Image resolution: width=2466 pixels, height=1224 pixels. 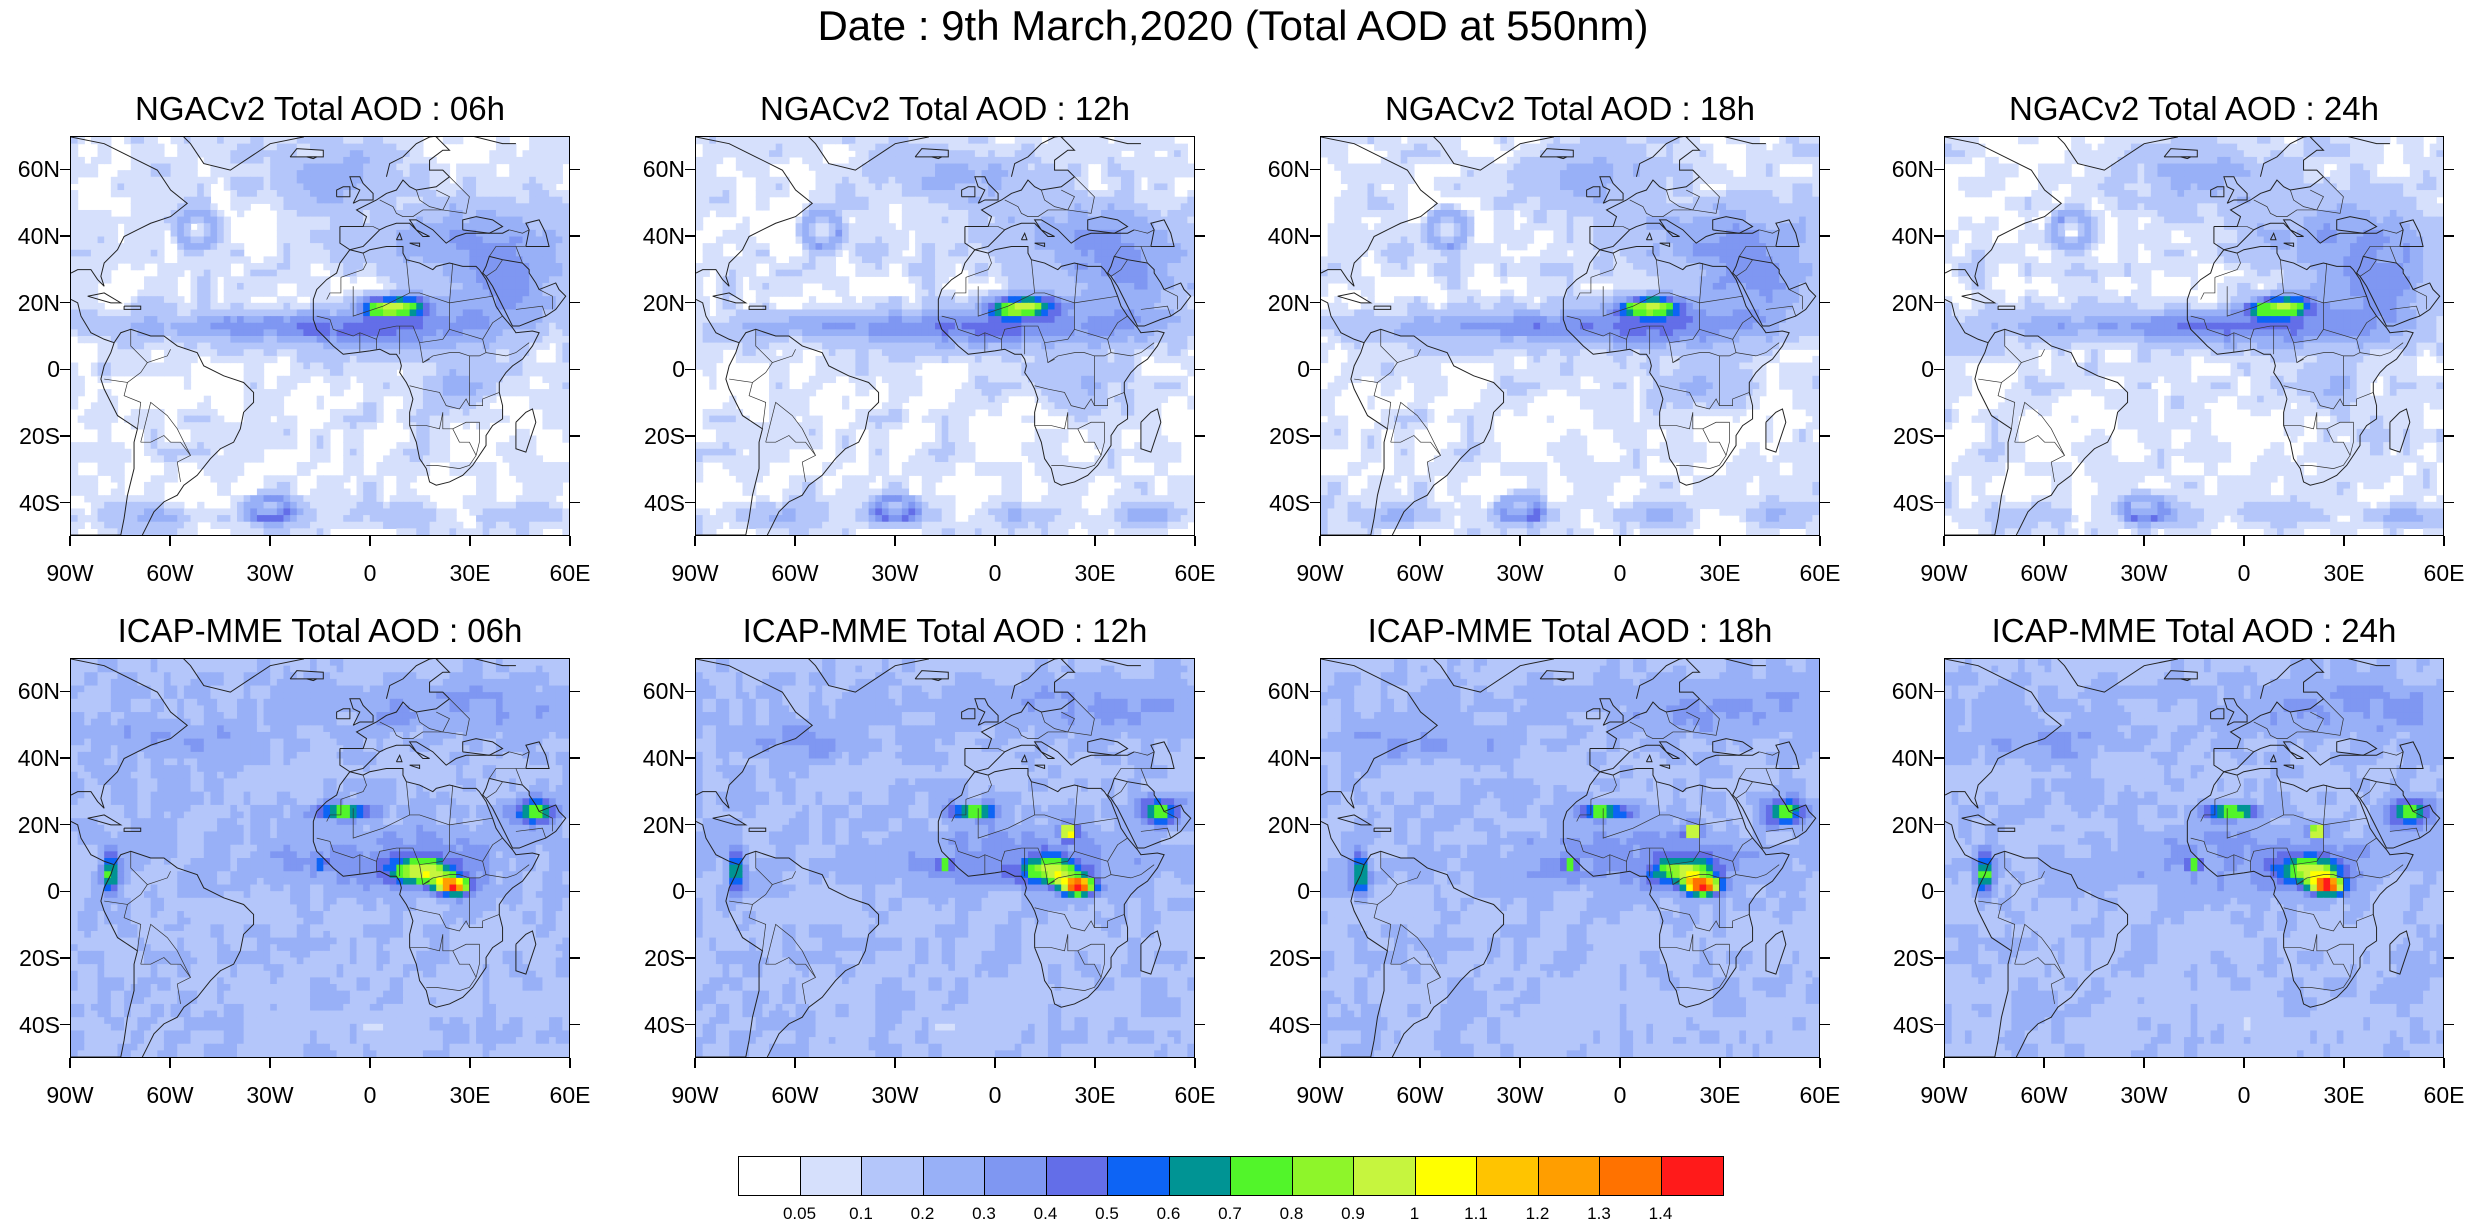 What do you see at coordinates (2190, 109) in the screenshot?
I see `panel-title: NGACv2 Total AOD : 24h` at bounding box center [2190, 109].